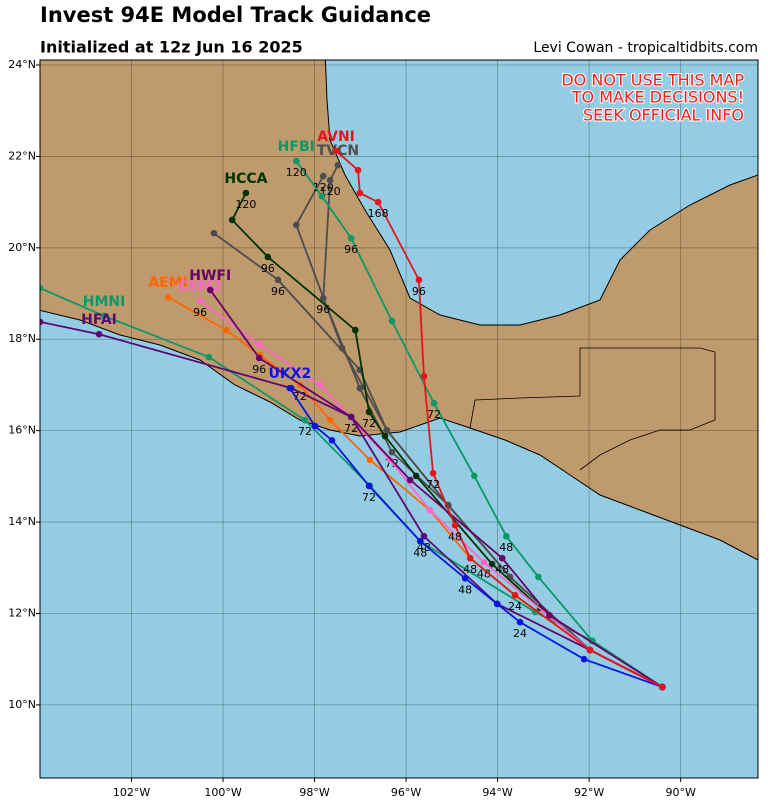  I want to click on track-name: HFBI, so click(296, 147).